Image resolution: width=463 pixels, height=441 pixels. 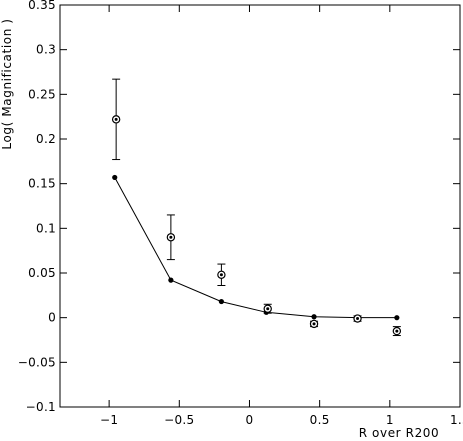 I want to click on y-tick-label: 0.3, so click(x=46, y=50).